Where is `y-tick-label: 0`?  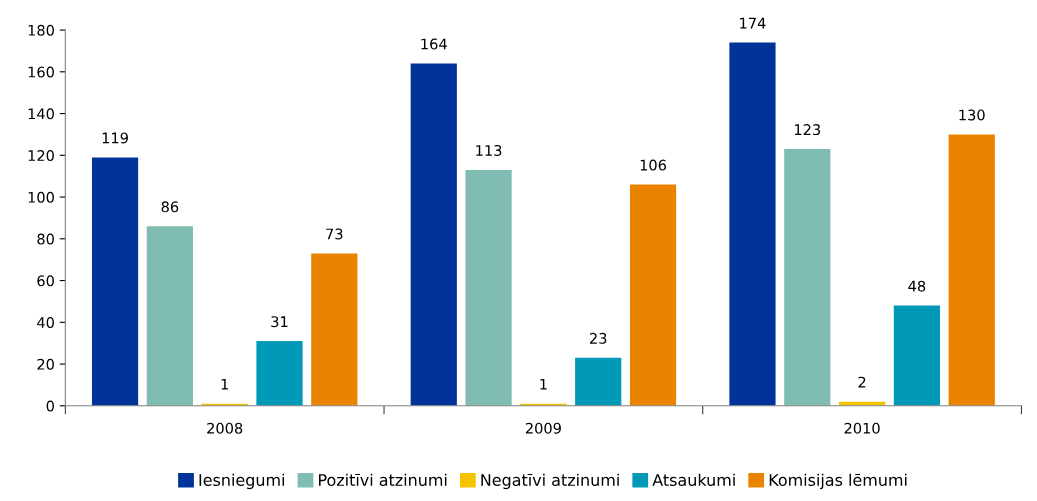
y-tick-label: 0 is located at coordinates (50, 406).